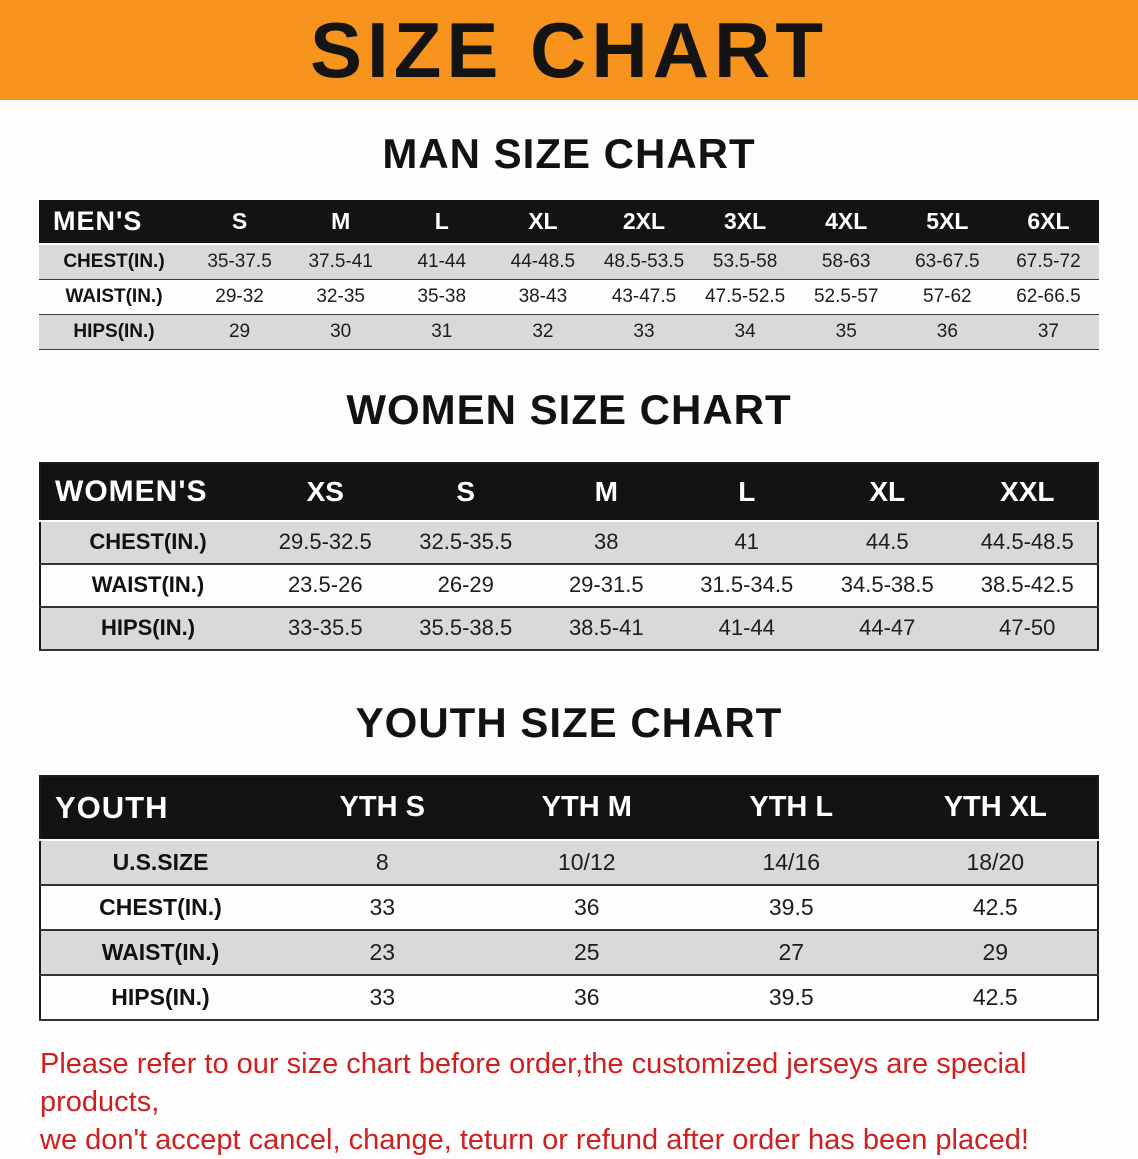 Image resolution: width=1138 pixels, height=1159 pixels. What do you see at coordinates (340, 331) in the screenshot?
I see `value-cell: 30` at bounding box center [340, 331].